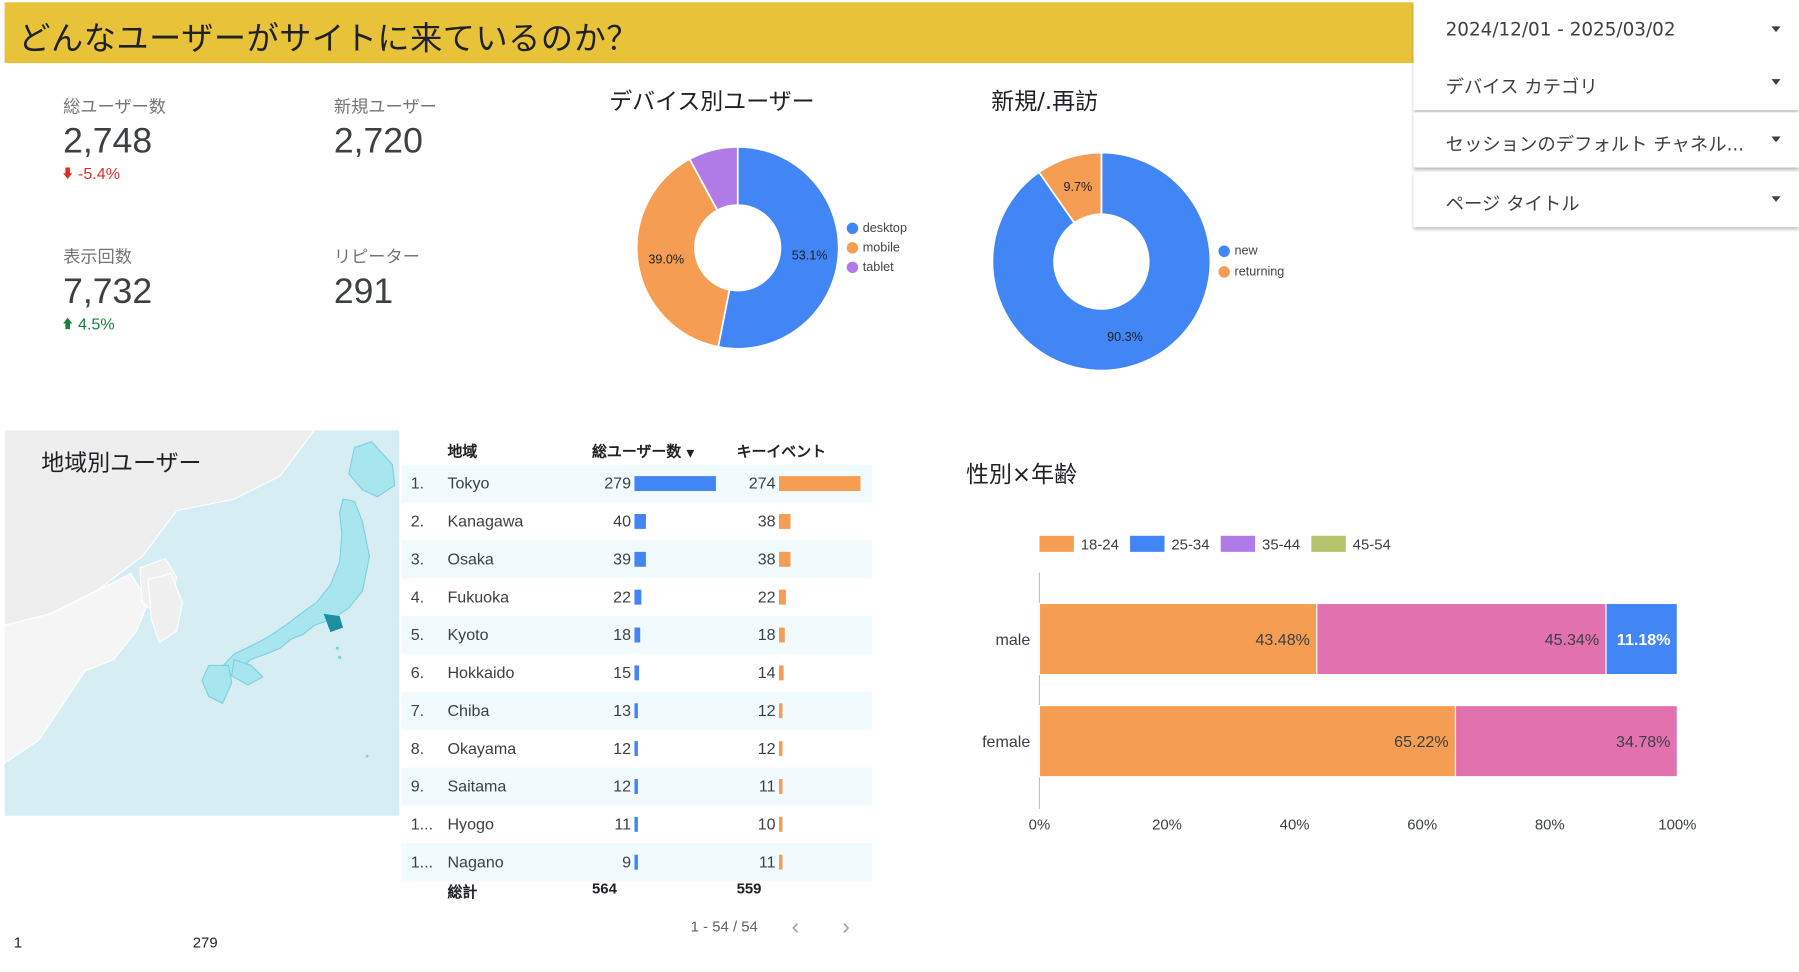  Describe the element at coordinates (637, 522) in the screenshot. I see `table-row: 2. Kanagawa 40 38` at that location.